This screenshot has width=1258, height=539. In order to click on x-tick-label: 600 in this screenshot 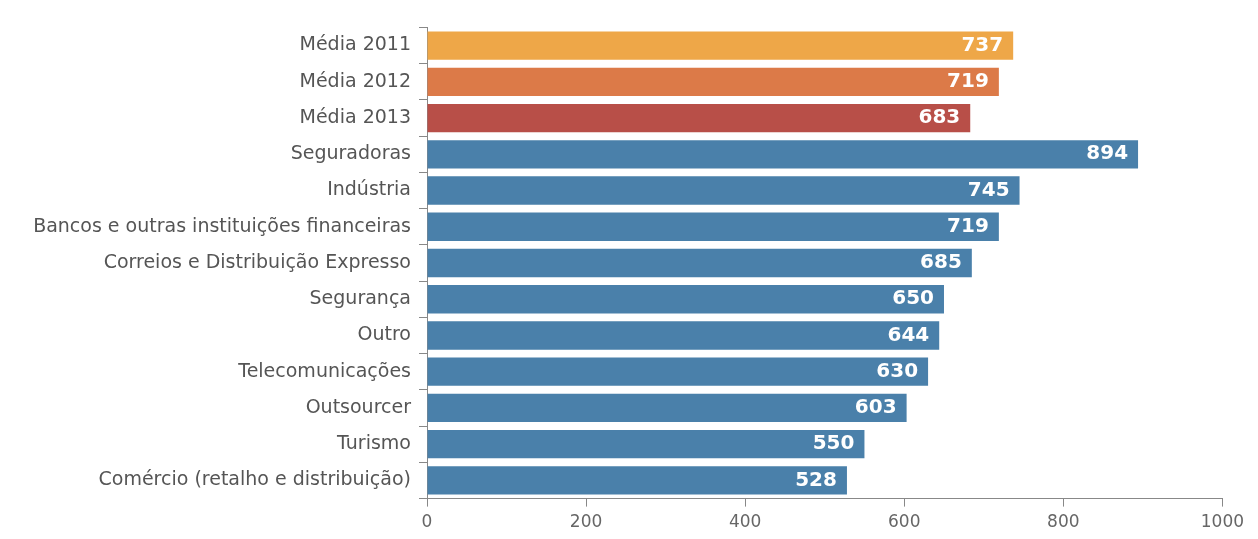, I will do `click(904, 521)`.